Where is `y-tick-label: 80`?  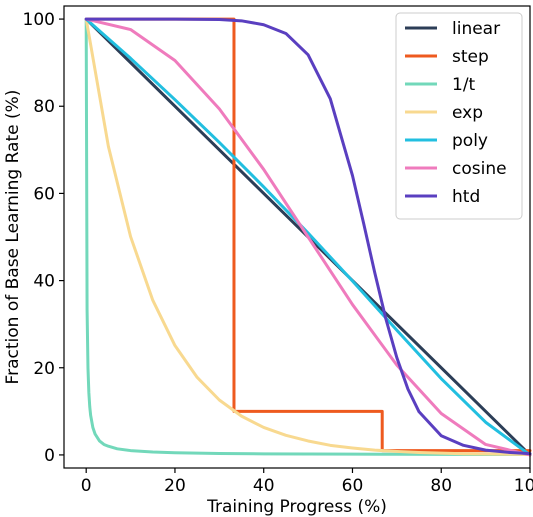
y-tick-label: 80 is located at coordinates (44, 107).